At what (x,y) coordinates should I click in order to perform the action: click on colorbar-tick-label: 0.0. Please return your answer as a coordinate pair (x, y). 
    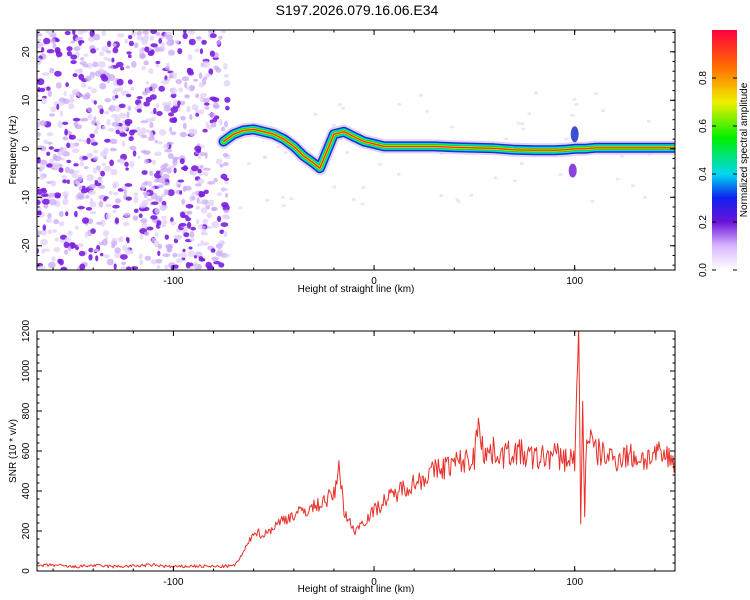
    Looking at the image, I should click on (703, 270).